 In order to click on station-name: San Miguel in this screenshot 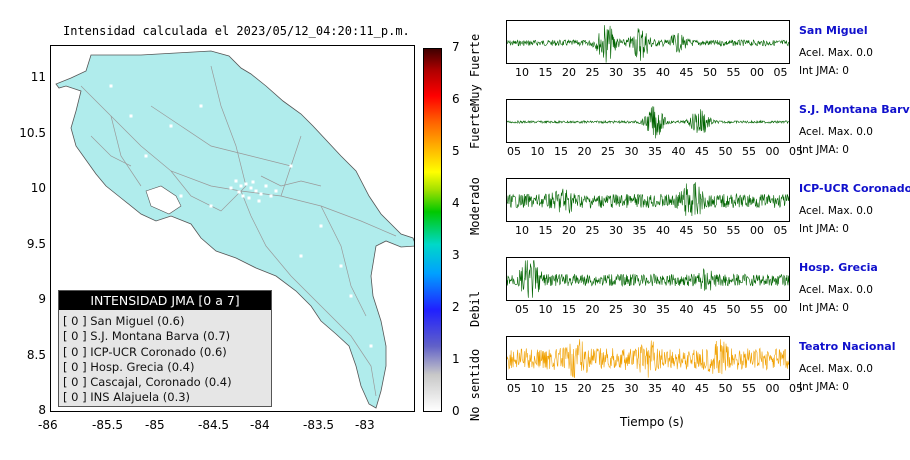, I will do `click(833, 30)`.